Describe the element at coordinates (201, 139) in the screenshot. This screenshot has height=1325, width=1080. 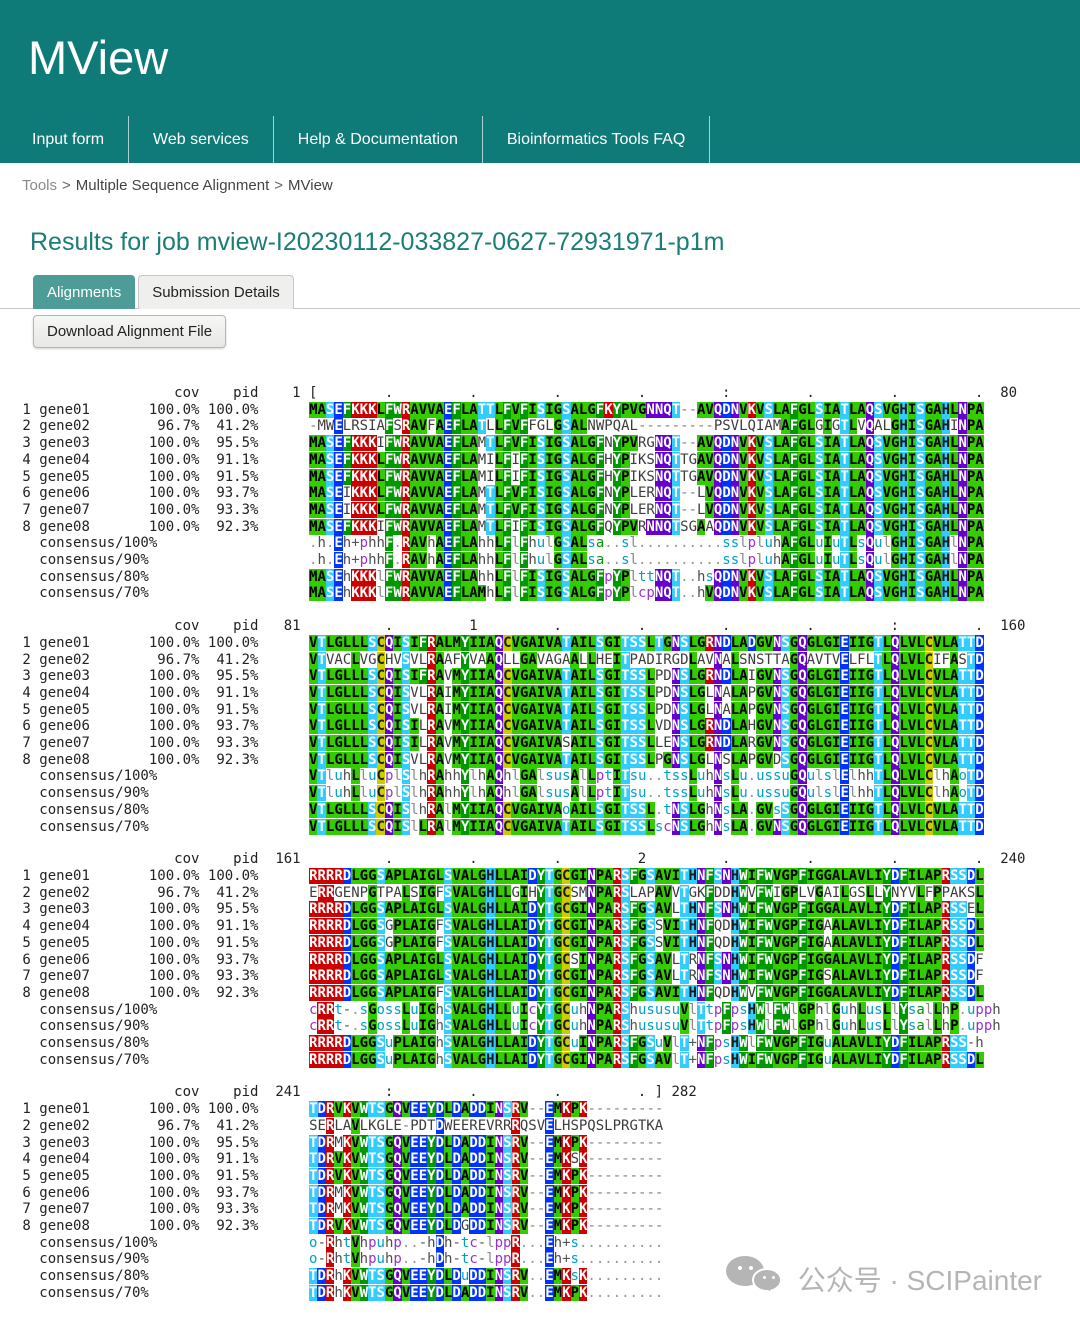
I see `nav-item-web-services: Web services` at that location.